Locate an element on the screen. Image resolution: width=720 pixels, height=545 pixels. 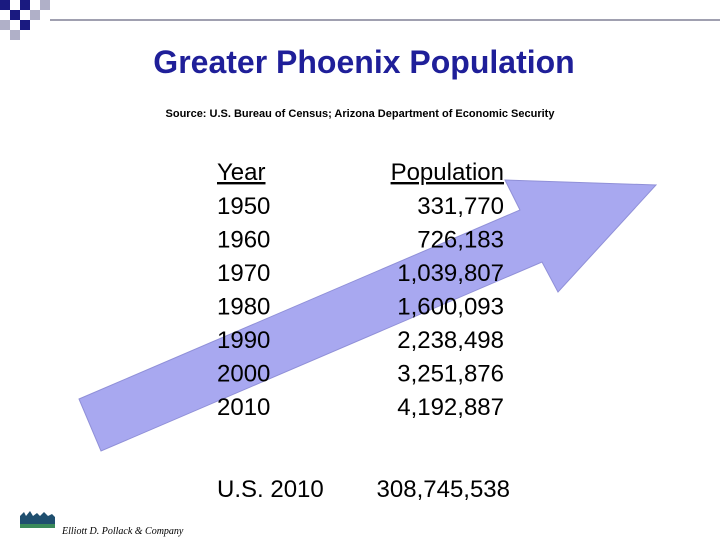
year-cell: 1970 is located at coordinates (243, 273).